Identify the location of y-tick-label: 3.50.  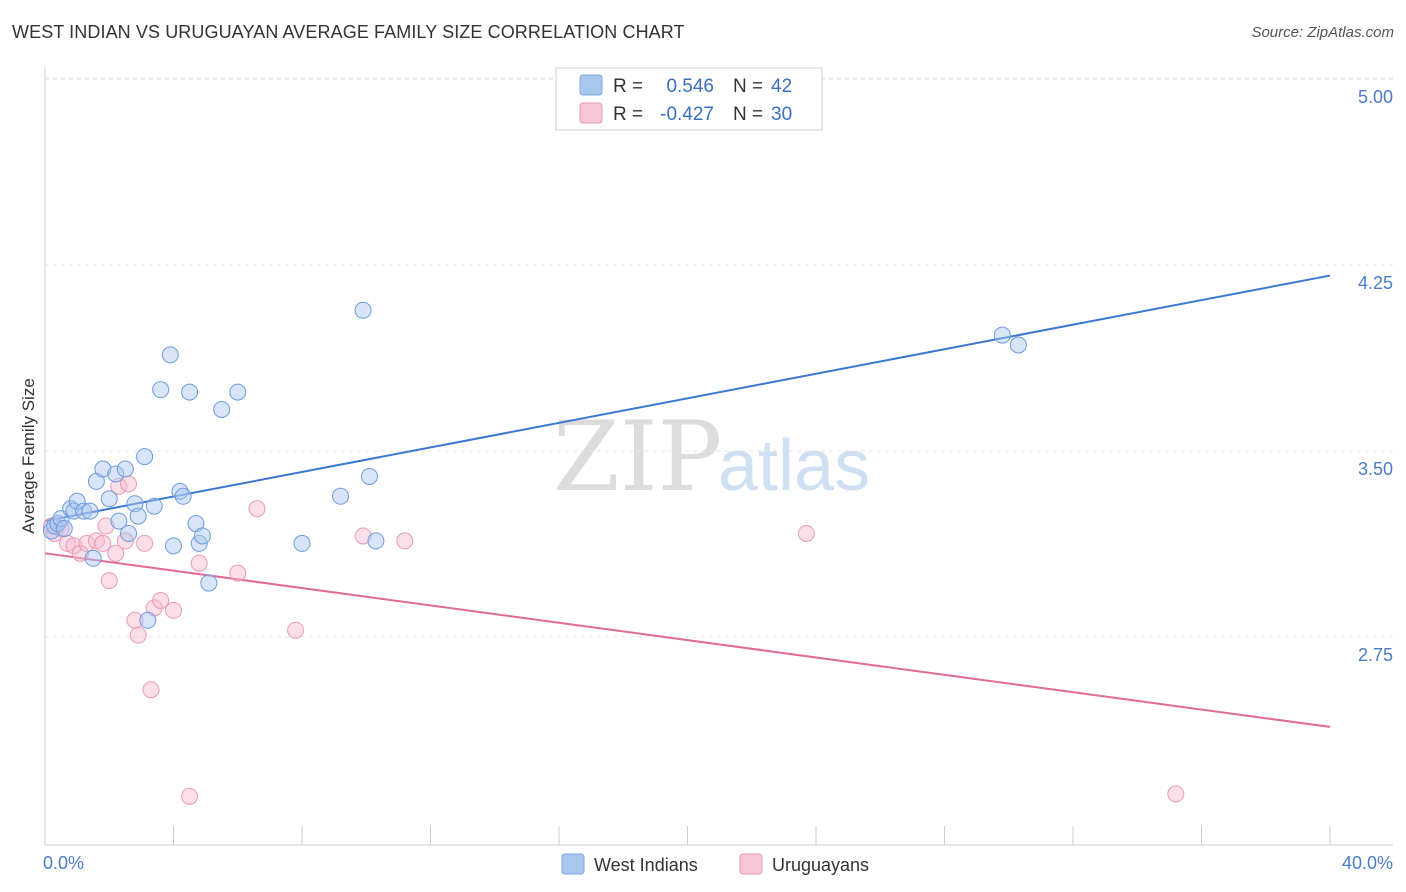
(1375, 469).